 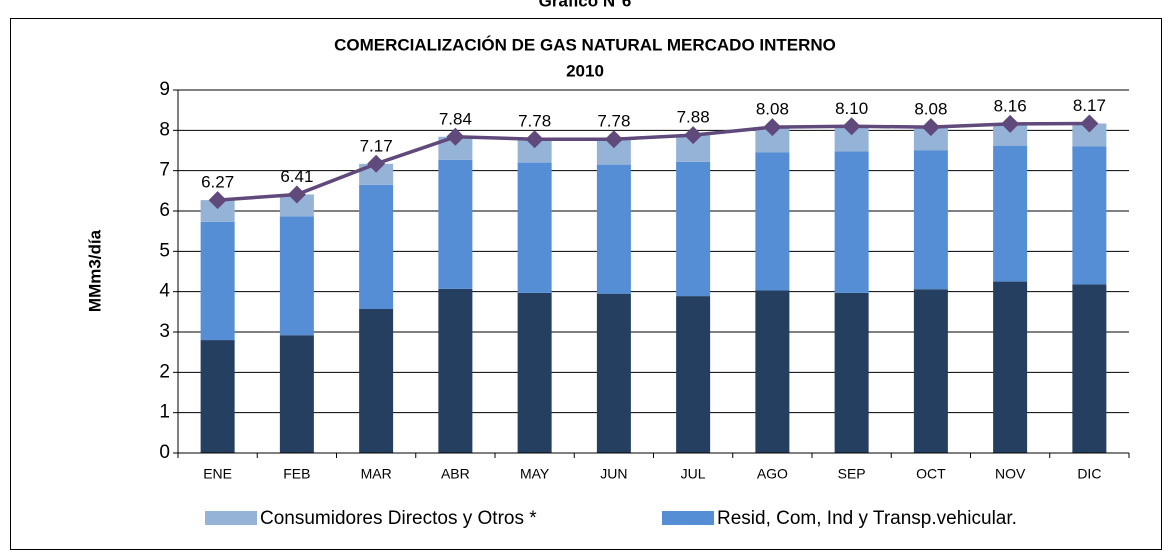 What do you see at coordinates (931, 474) in the screenshot?
I see `x-tick-label: OCT` at bounding box center [931, 474].